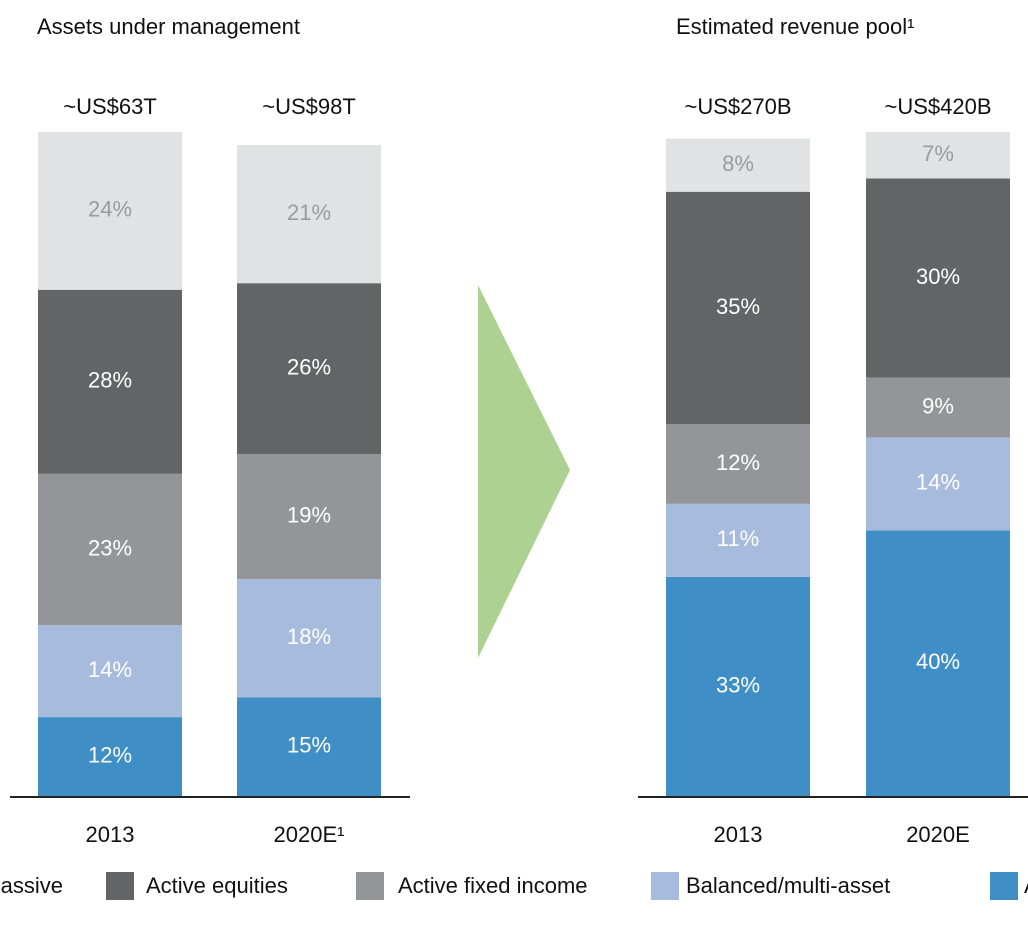 This screenshot has width=1028, height=931. I want to click on legend-label: Active fixed income, so click(493, 885).